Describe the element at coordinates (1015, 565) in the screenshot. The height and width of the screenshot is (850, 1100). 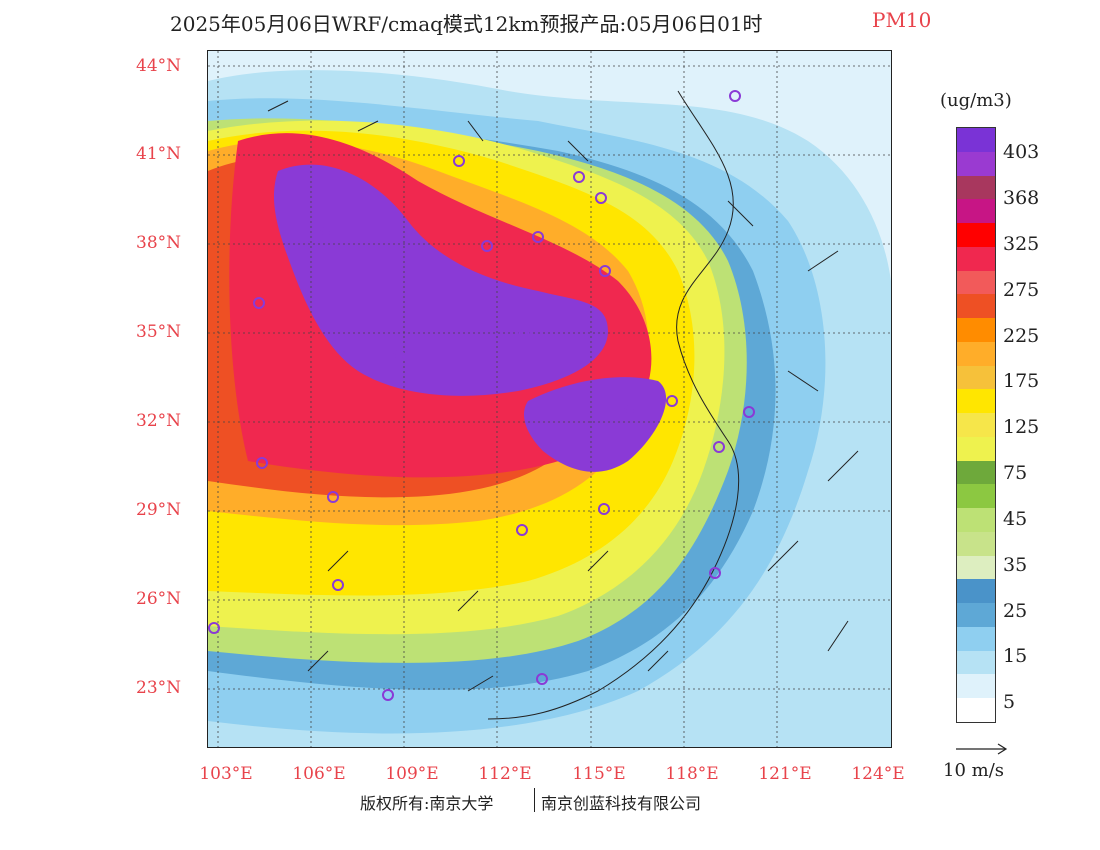
I see `legend-label: 35` at that location.